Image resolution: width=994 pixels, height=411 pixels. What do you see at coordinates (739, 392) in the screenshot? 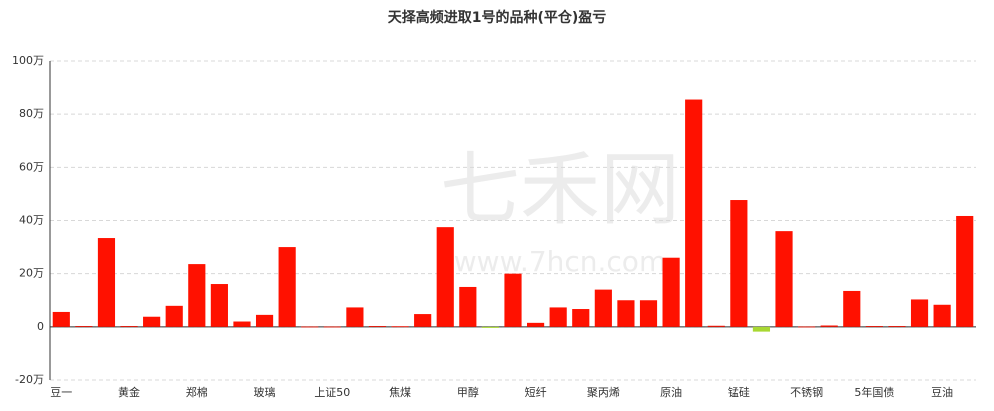
I see `x-tick-label: 锰硅` at bounding box center [739, 392].